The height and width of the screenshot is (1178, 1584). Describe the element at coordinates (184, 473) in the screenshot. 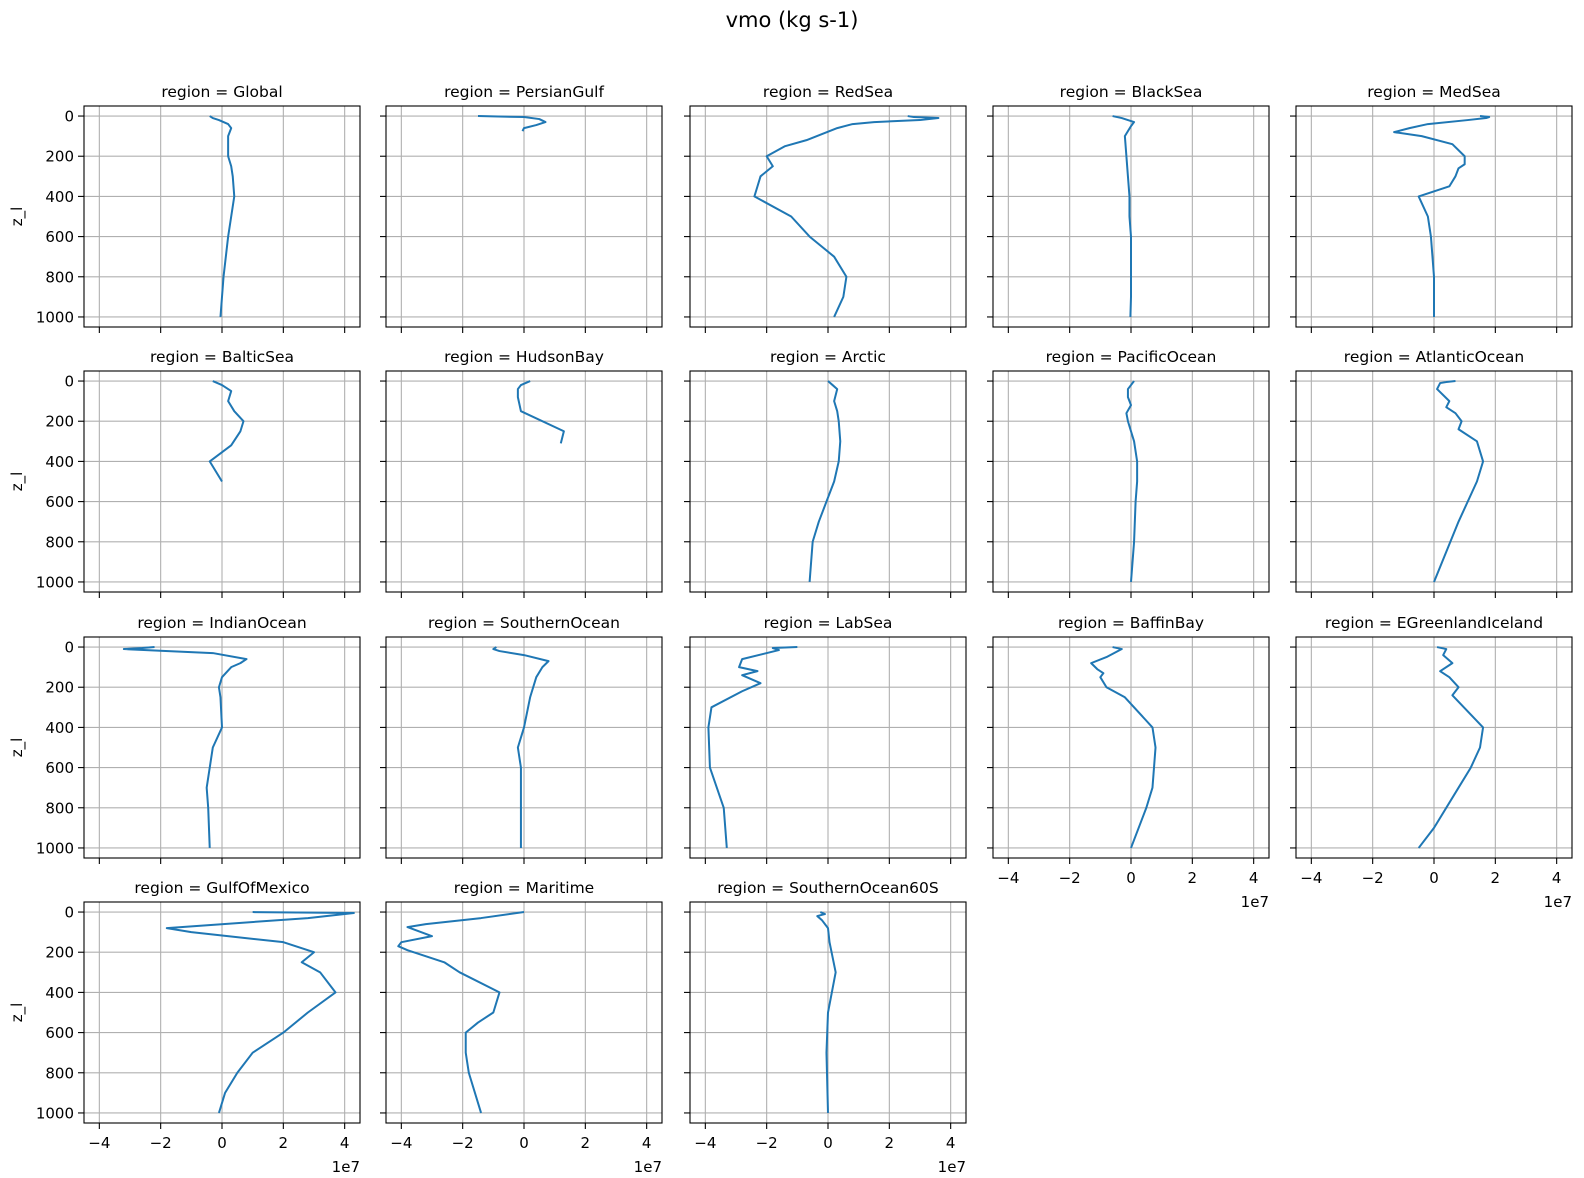

I see `panel: 0 200 400 600 800 1000 z_l region = BalticSea` at that location.